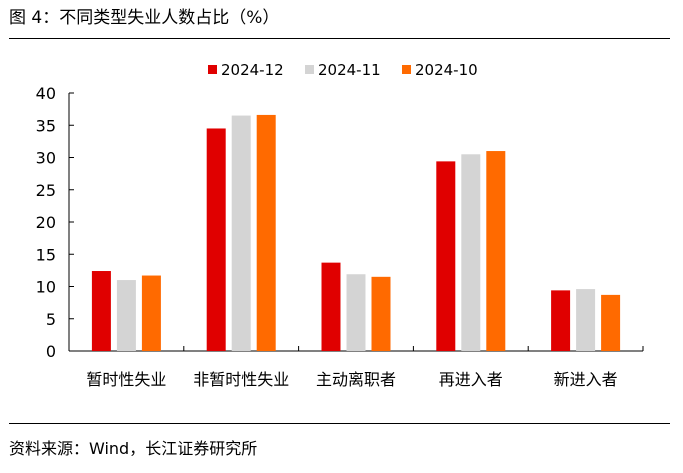 The width and height of the screenshot is (683, 473). Describe the element at coordinates (46, 287) in the screenshot. I see `y-tick-label: 10` at that location.